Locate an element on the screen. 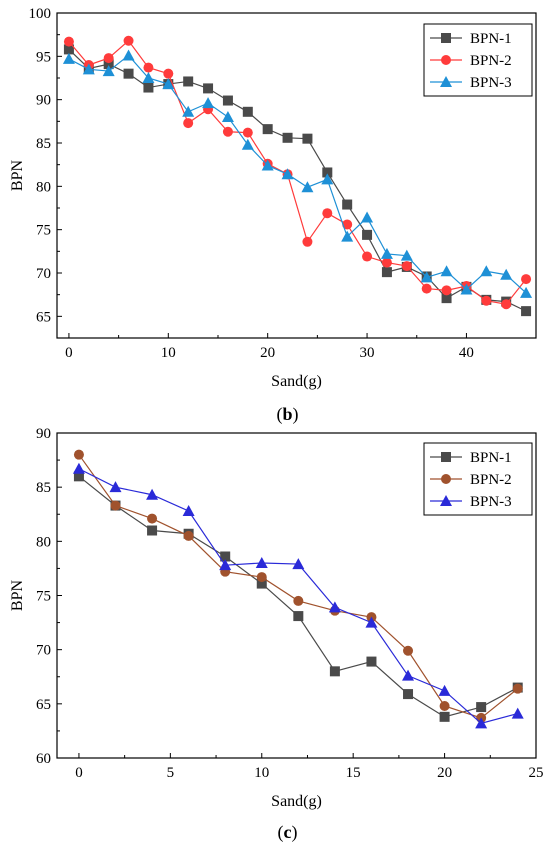  y-tick-label: 95 is located at coordinates (43, 57).